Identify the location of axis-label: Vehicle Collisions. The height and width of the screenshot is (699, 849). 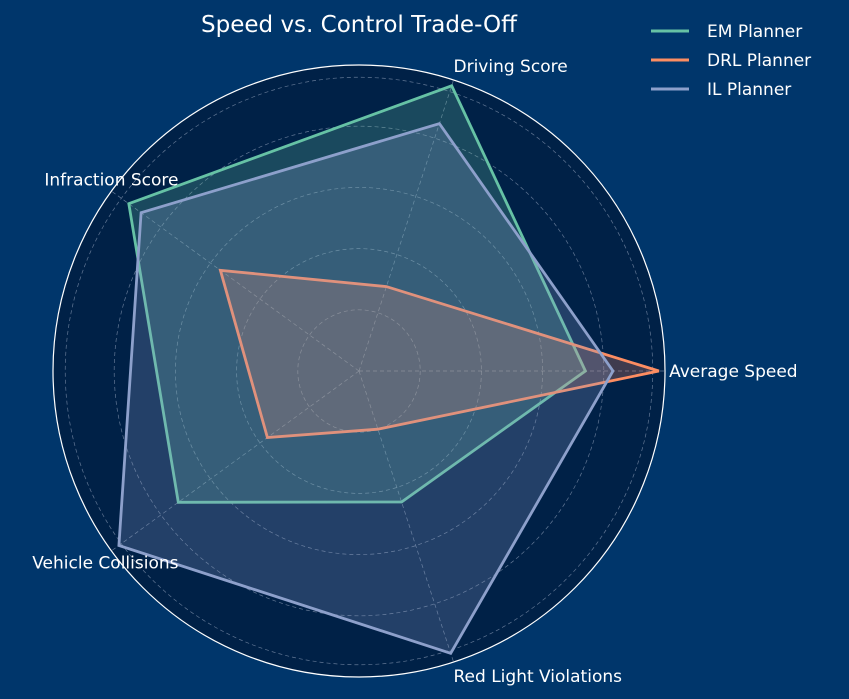
(105, 564).